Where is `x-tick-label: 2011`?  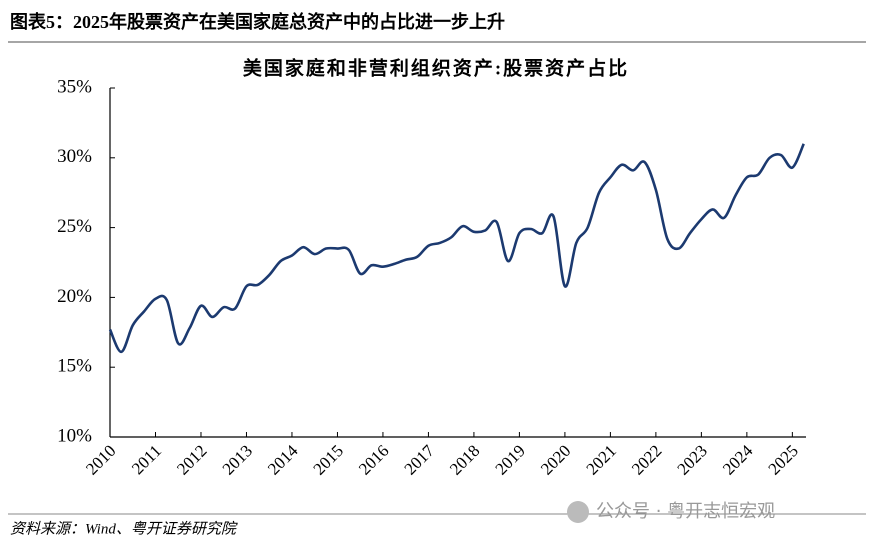 x-tick-label: 2011 is located at coordinates (146, 459).